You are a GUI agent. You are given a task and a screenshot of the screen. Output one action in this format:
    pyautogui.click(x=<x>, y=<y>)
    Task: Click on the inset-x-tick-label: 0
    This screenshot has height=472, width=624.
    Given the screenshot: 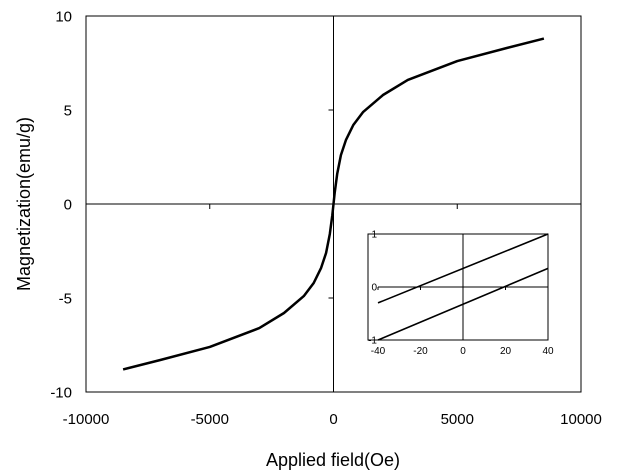 What is the action you would take?
    pyautogui.click(x=463, y=351)
    